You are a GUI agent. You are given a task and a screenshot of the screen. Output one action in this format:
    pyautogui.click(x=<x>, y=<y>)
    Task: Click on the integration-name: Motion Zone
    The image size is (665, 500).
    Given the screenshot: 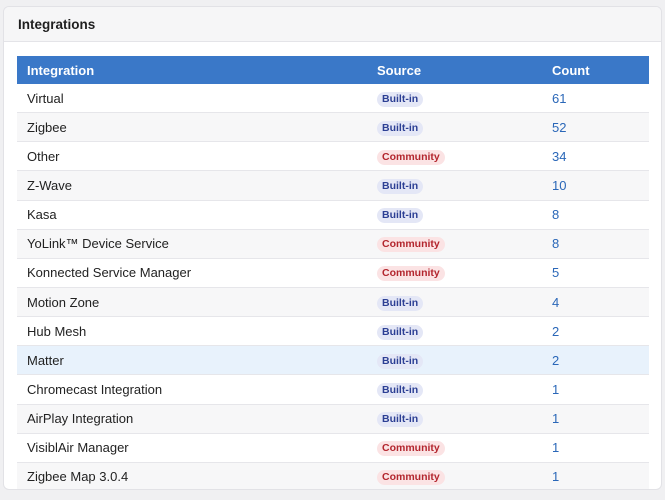 What is the action you would take?
    pyautogui.click(x=192, y=302)
    